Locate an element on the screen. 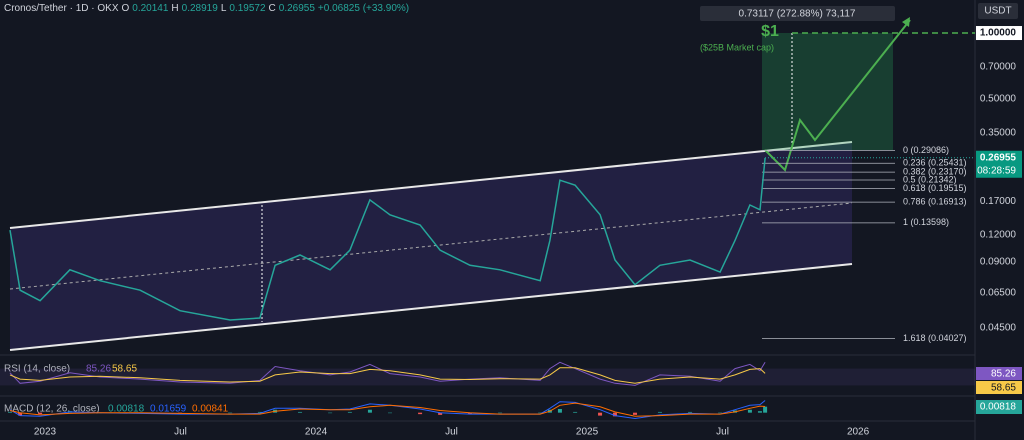  rsi-box is located at coordinates (999, 373).